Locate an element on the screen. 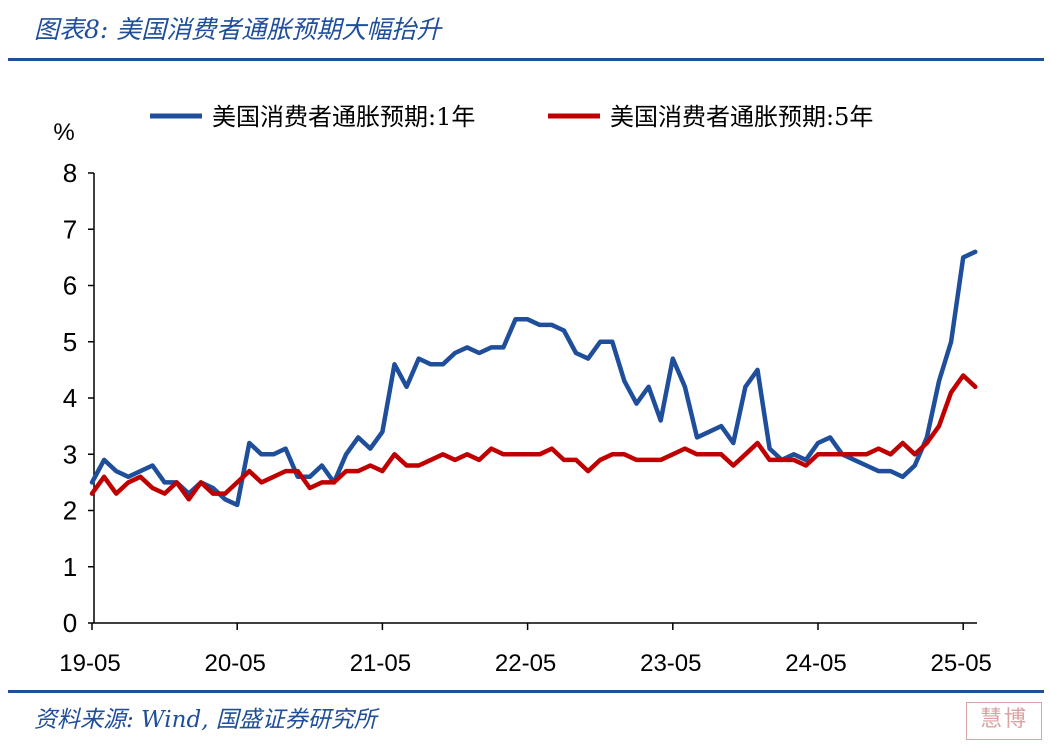 This screenshot has height=748, width=1051. legend-label: 美国消费者通胀预期:5年 is located at coordinates (741, 117).